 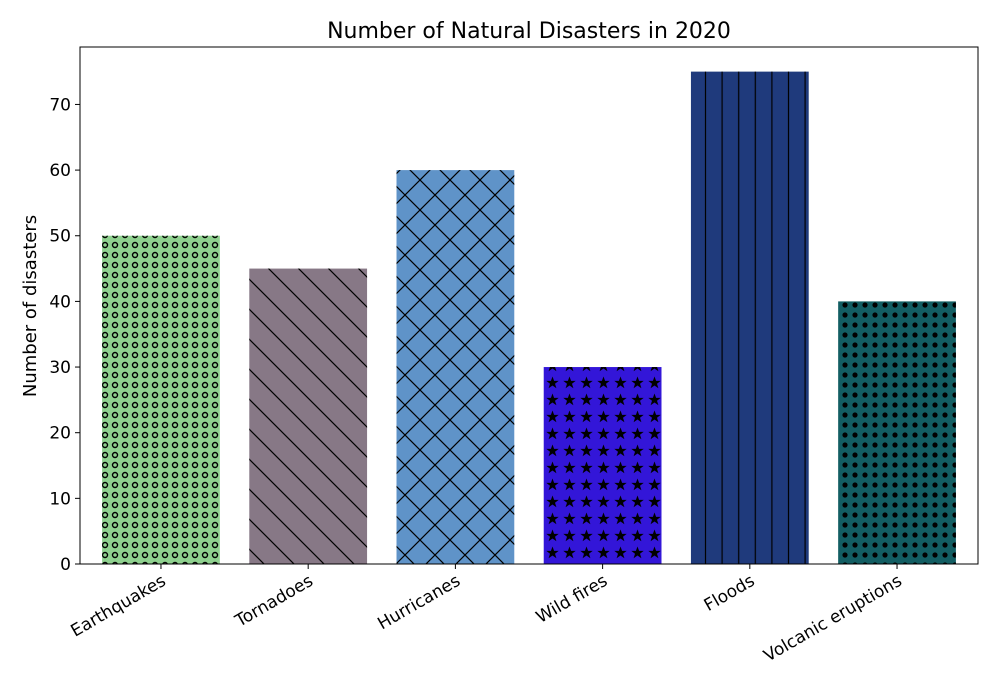 What do you see at coordinates (60, 499) in the screenshot?
I see `y-tick-label: 10` at bounding box center [60, 499].